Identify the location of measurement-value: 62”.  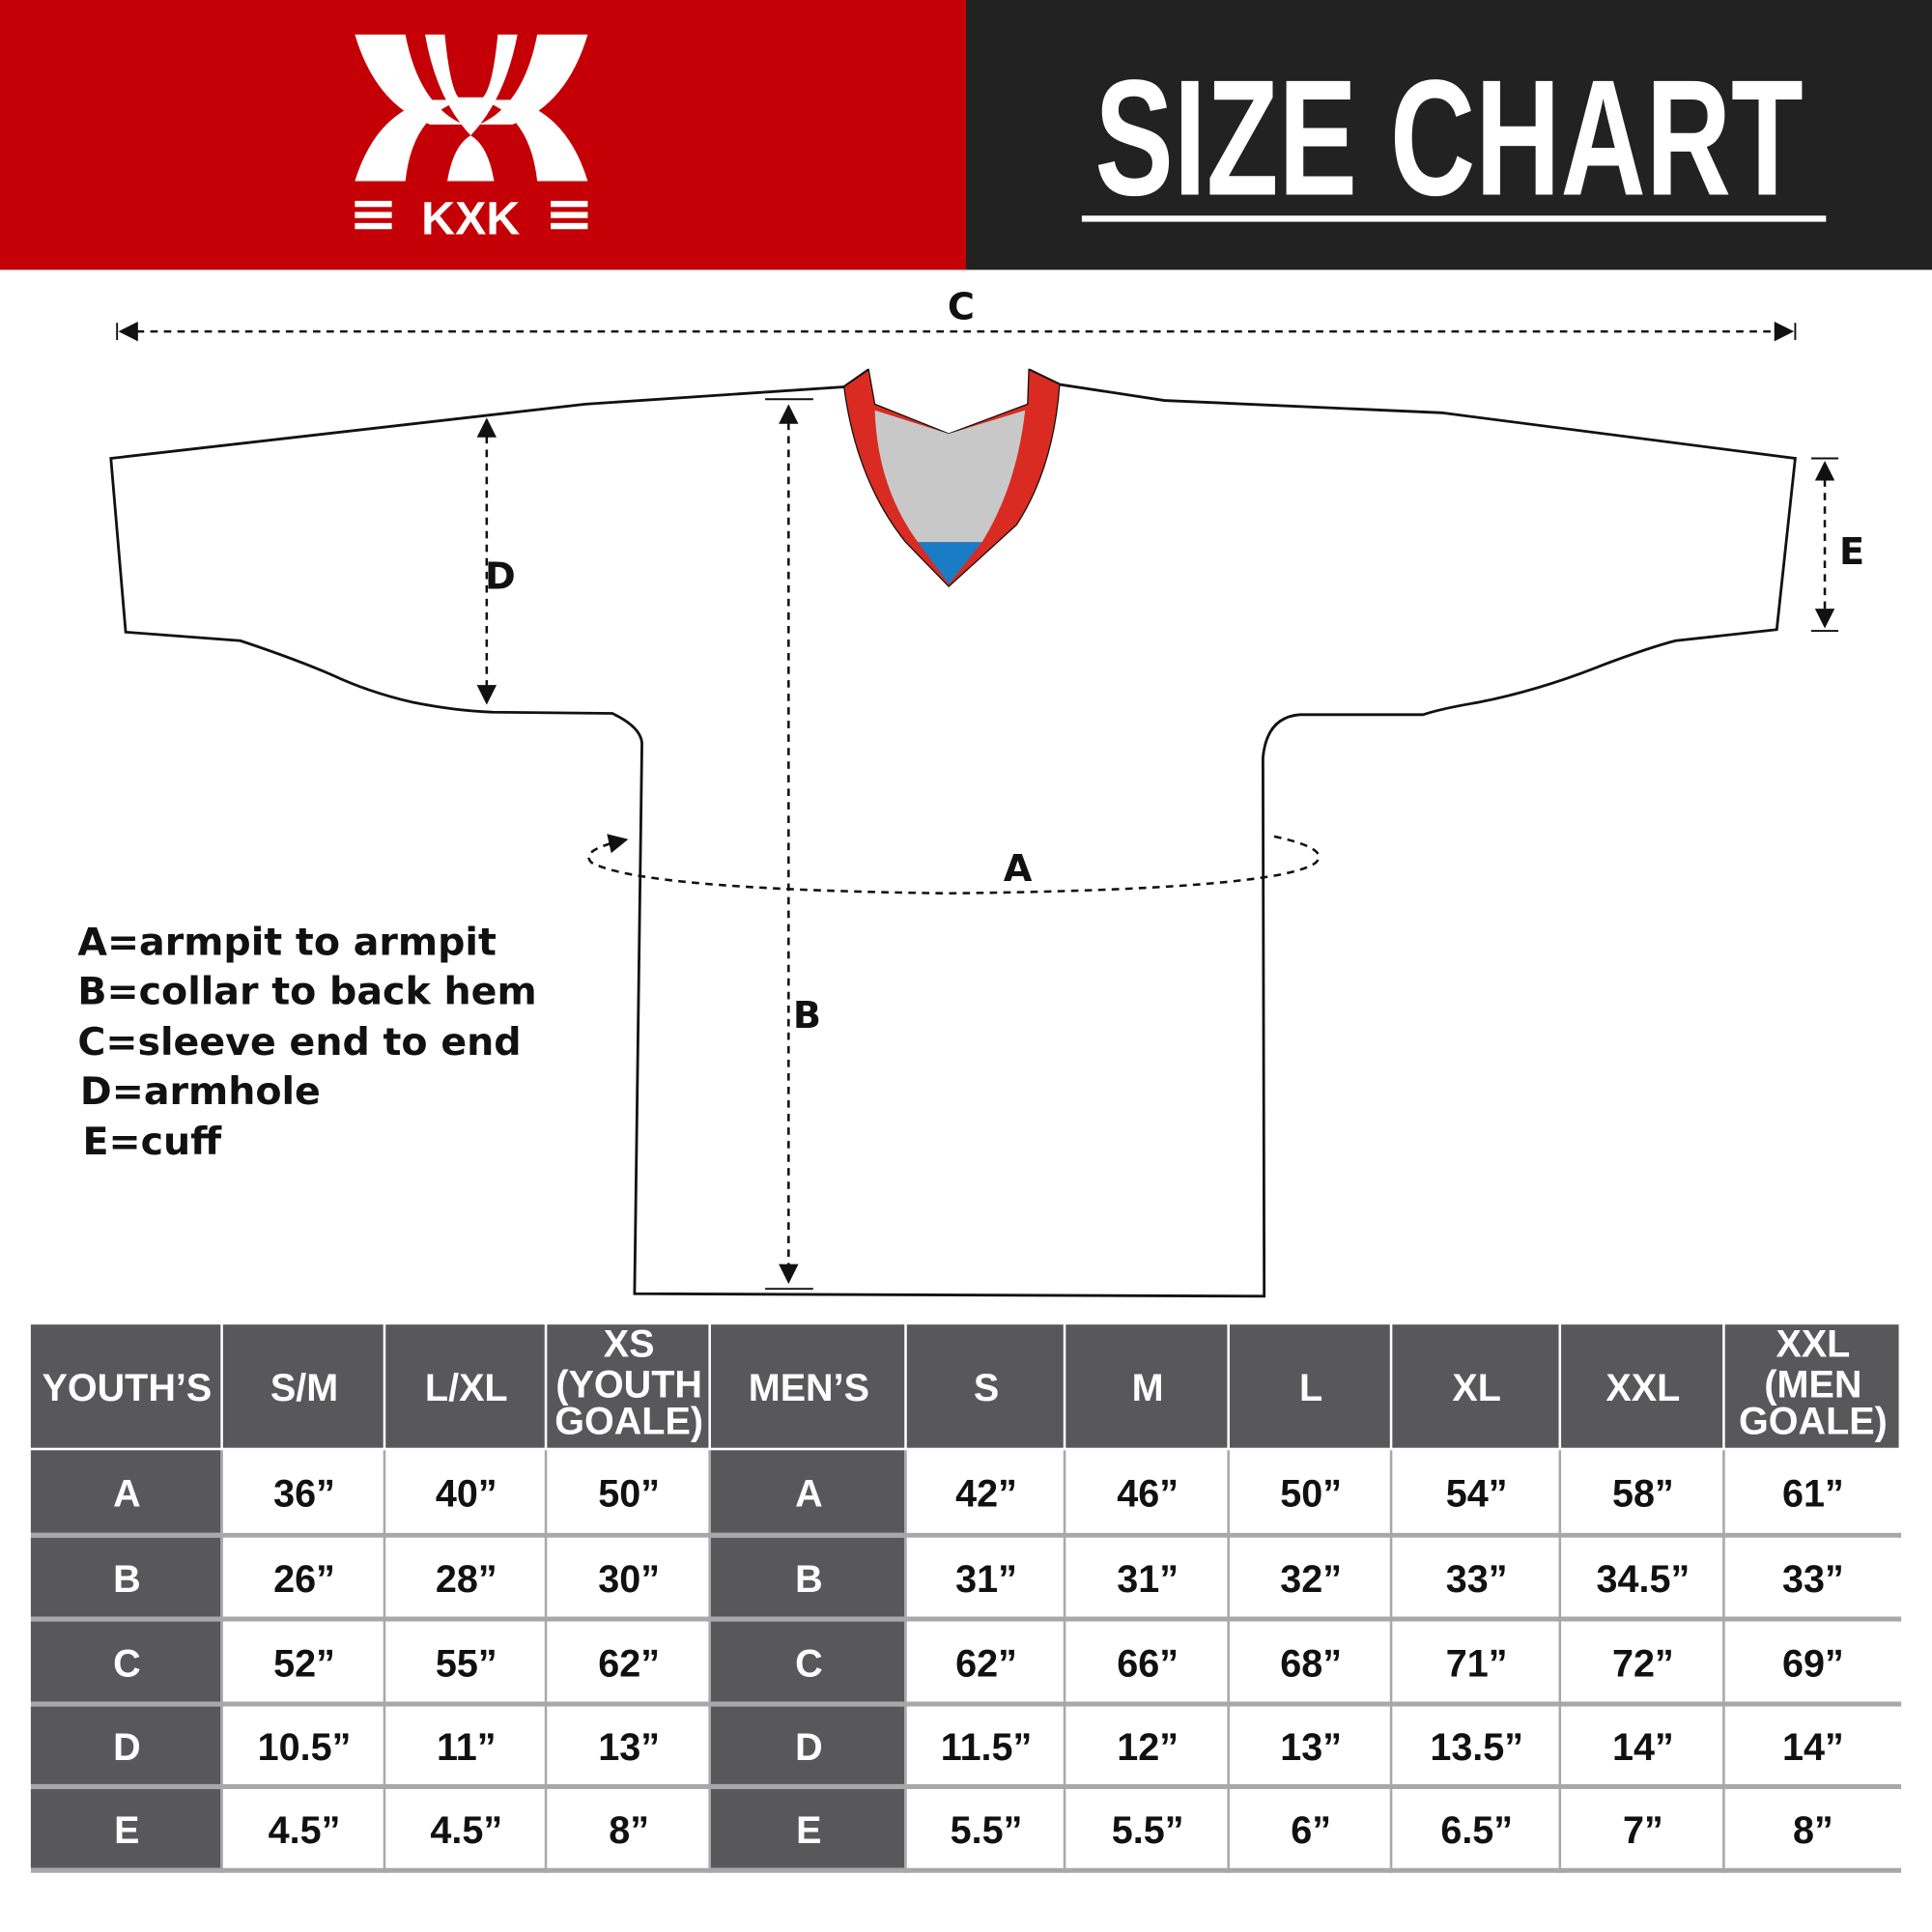
(986, 1663).